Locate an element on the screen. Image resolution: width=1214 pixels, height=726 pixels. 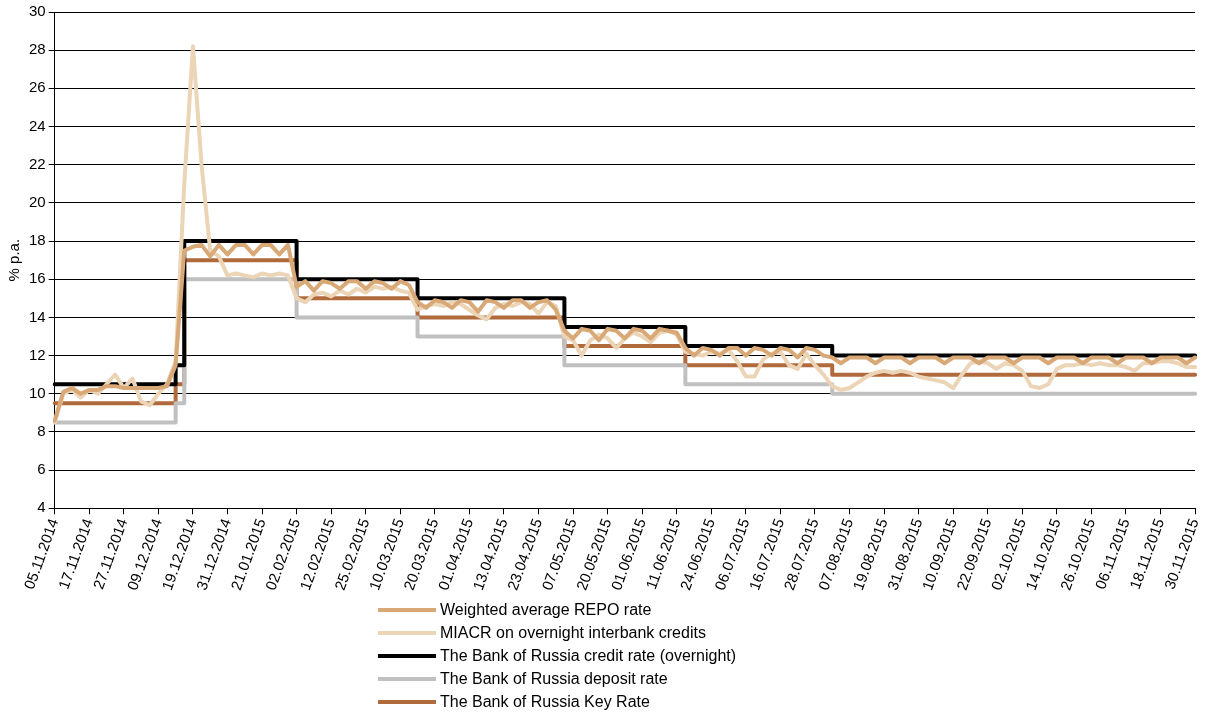
legend-label: Weighted average REPO rate is located at coordinates (546, 609).